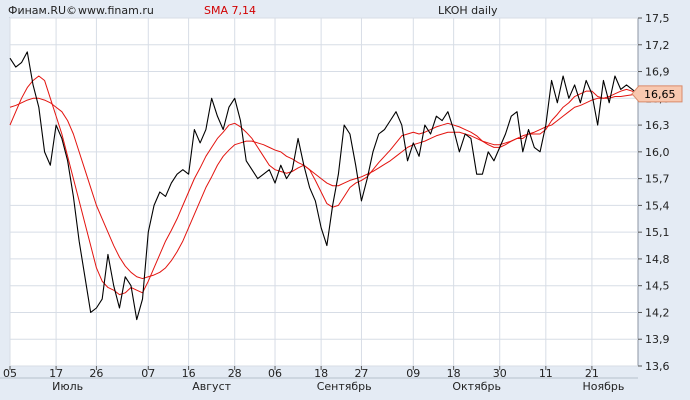 This screenshot has width=690, height=400. I want to click on y-tick-label: 14,2, so click(657, 312).